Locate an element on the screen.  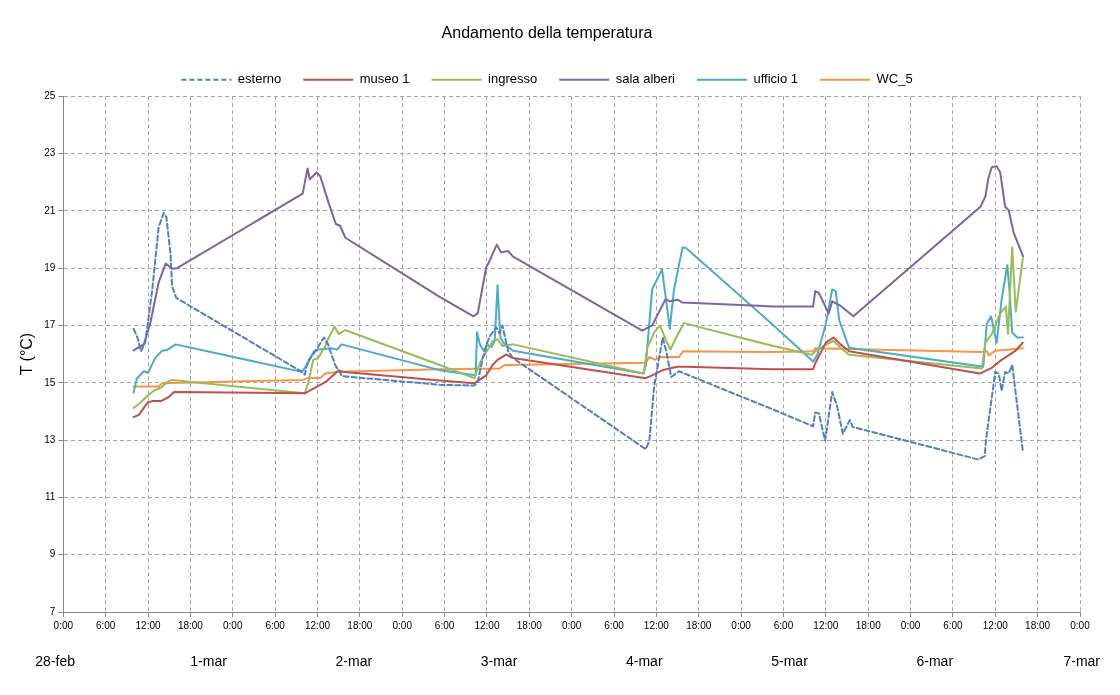
legend-label: ufficio 1 is located at coordinates (776, 79).